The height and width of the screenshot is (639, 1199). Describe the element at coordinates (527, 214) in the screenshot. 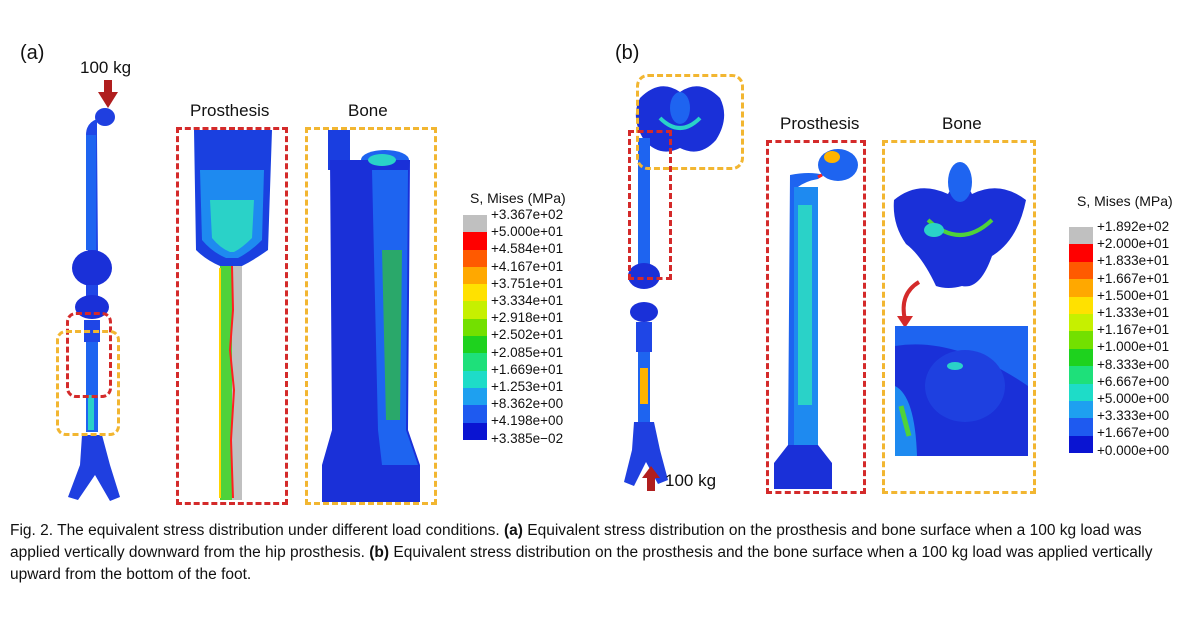

I see `legend-value: +3.367e+02` at that location.